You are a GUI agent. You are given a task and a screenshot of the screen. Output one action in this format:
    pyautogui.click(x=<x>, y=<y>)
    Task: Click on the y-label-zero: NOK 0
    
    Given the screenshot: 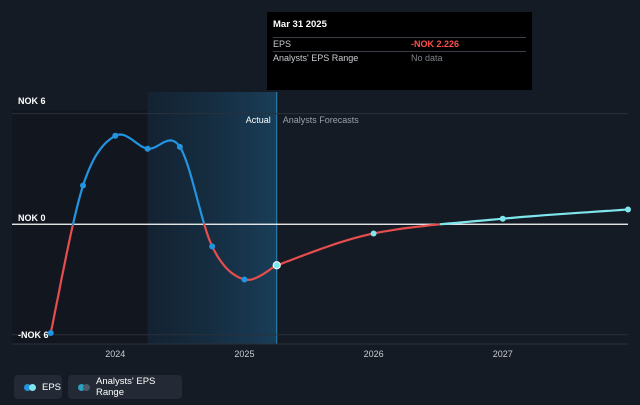 What is the action you would take?
    pyautogui.click(x=32, y=218)
    